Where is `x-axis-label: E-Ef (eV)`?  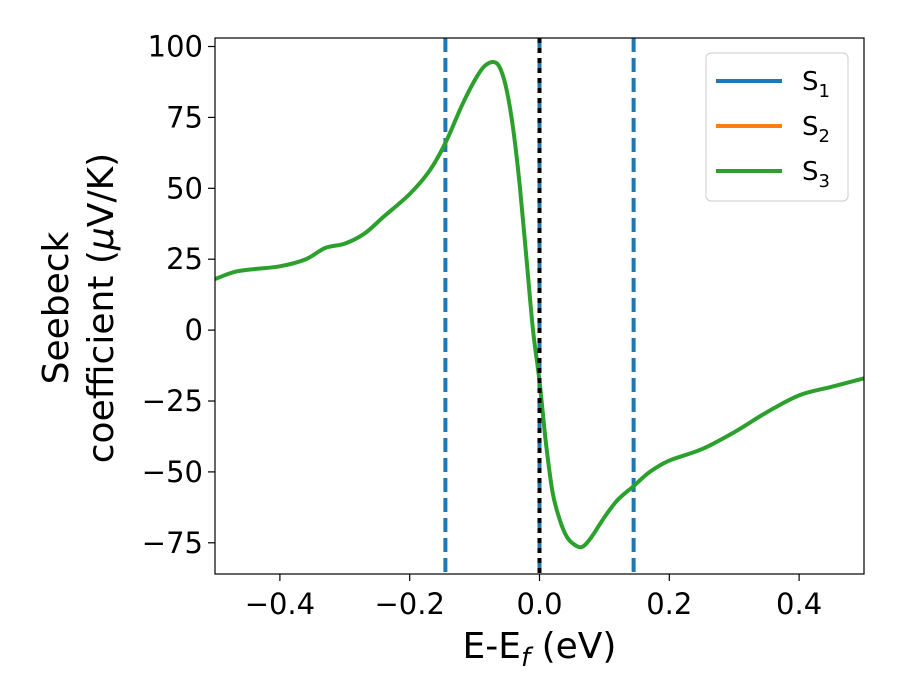
x-axis-label: E-Ef (eV) is located at coordinates (540, 649).